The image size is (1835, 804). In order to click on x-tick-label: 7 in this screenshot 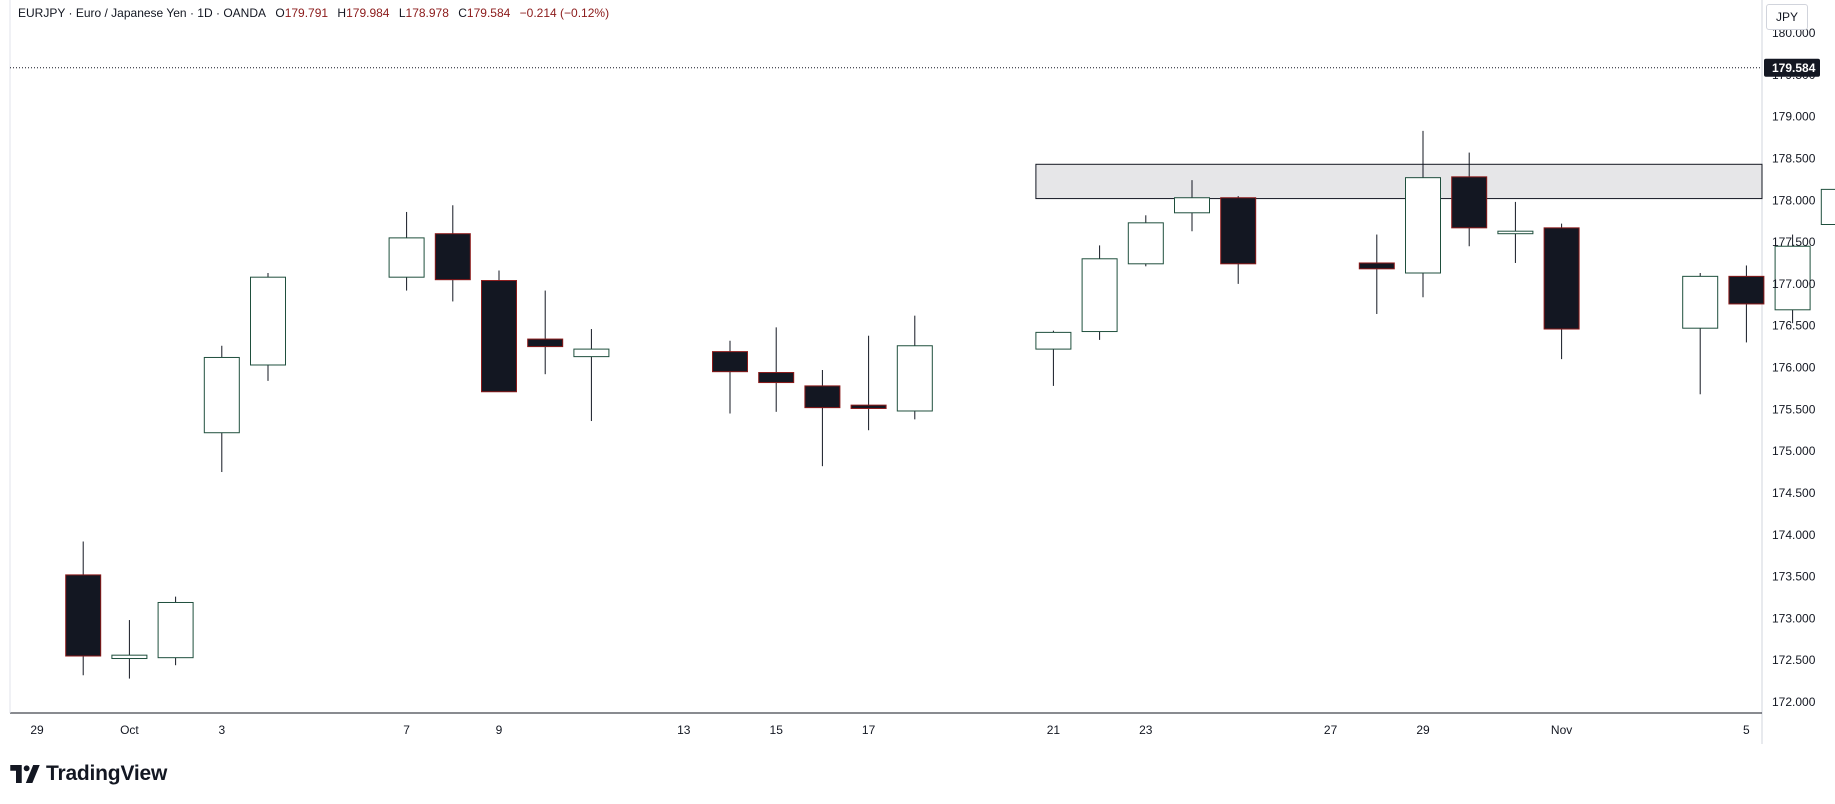, I will do `click(406, 730)`.